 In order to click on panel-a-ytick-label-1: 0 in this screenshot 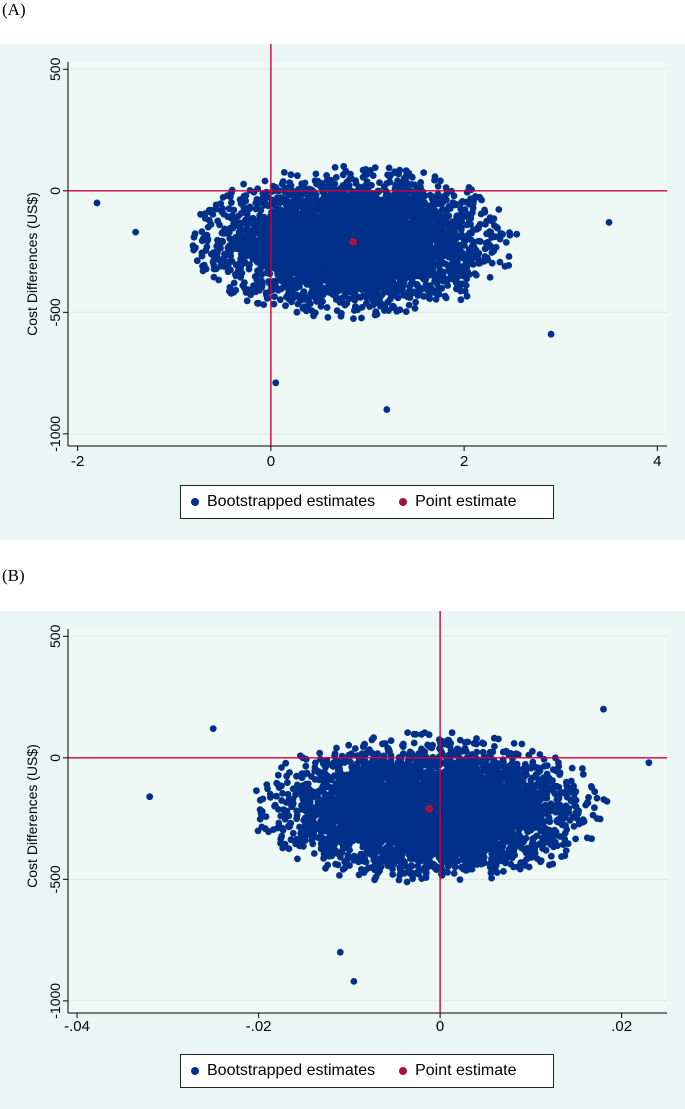, I will do `click(55, 191)`.